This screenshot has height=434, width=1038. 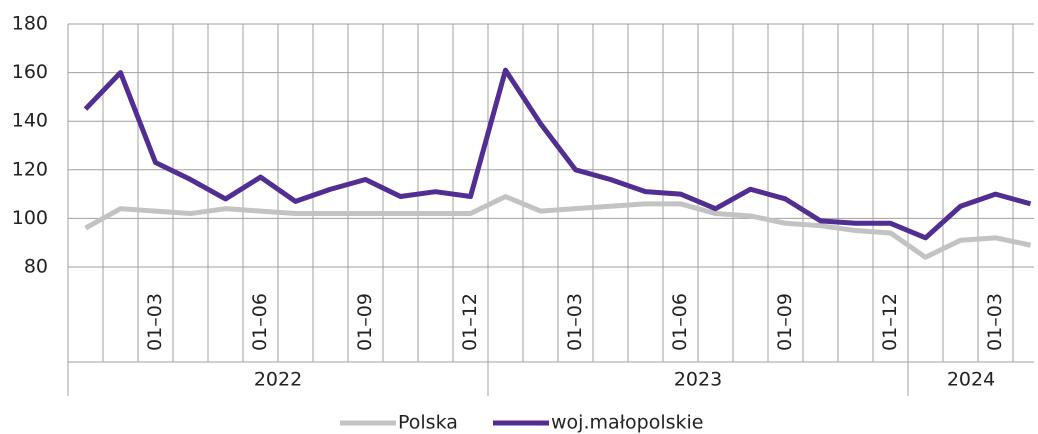 What do you see at coordinates (30, 218) in the screenshot?
I see `y-tick-label: 100` at bounding box center [30, 218].